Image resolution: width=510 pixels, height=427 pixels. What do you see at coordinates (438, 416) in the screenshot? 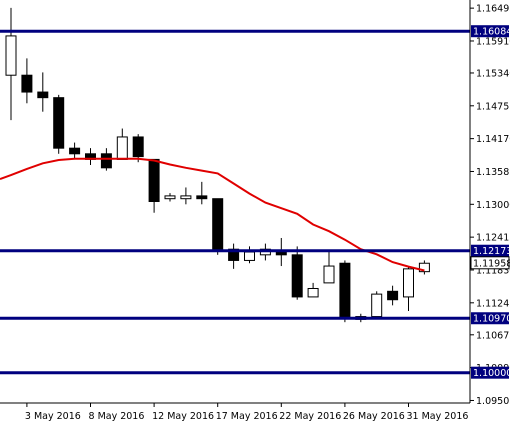
I see `time-tick-label: 31 May 2016` at bounding box center [438, 416].